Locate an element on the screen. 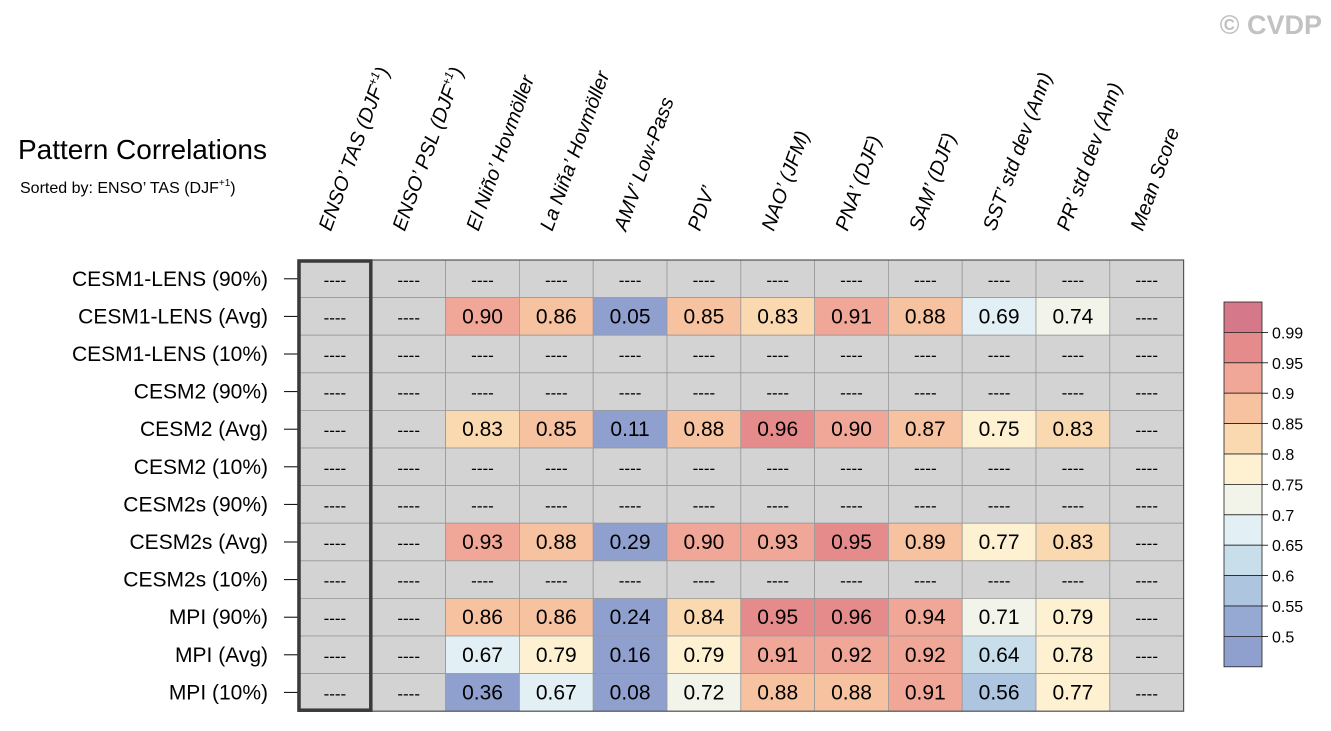  column-header: El Niño’ Hovmöller is located at coordinates (501, 152).